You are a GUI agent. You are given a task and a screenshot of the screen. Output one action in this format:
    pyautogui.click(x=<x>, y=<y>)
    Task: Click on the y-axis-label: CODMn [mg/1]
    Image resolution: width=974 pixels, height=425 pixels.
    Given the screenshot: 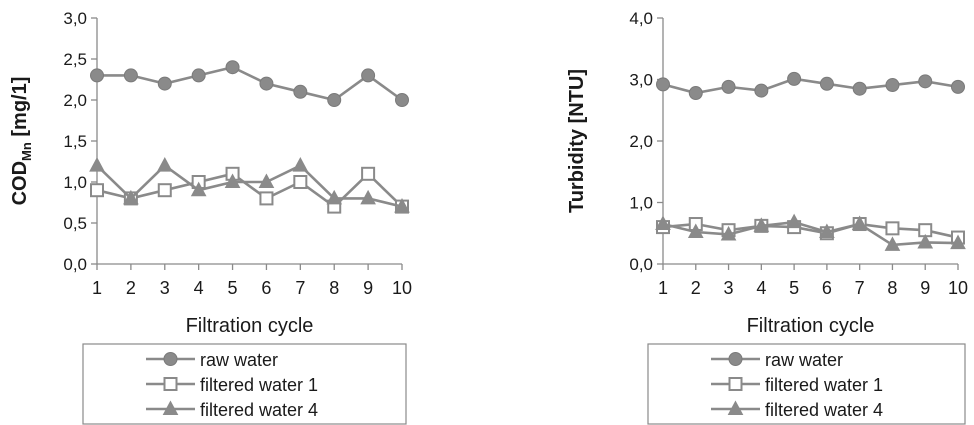 What is the action you would take?
    pyautogui.click(x=21, y=141)
    